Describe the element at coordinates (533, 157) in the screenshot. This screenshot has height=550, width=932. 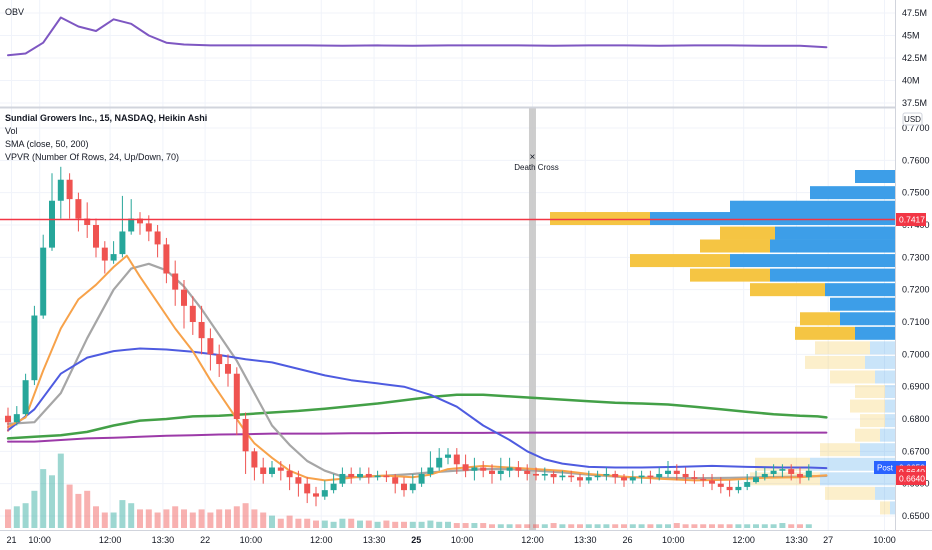
I see `death-cross-marker: ×` at that location.